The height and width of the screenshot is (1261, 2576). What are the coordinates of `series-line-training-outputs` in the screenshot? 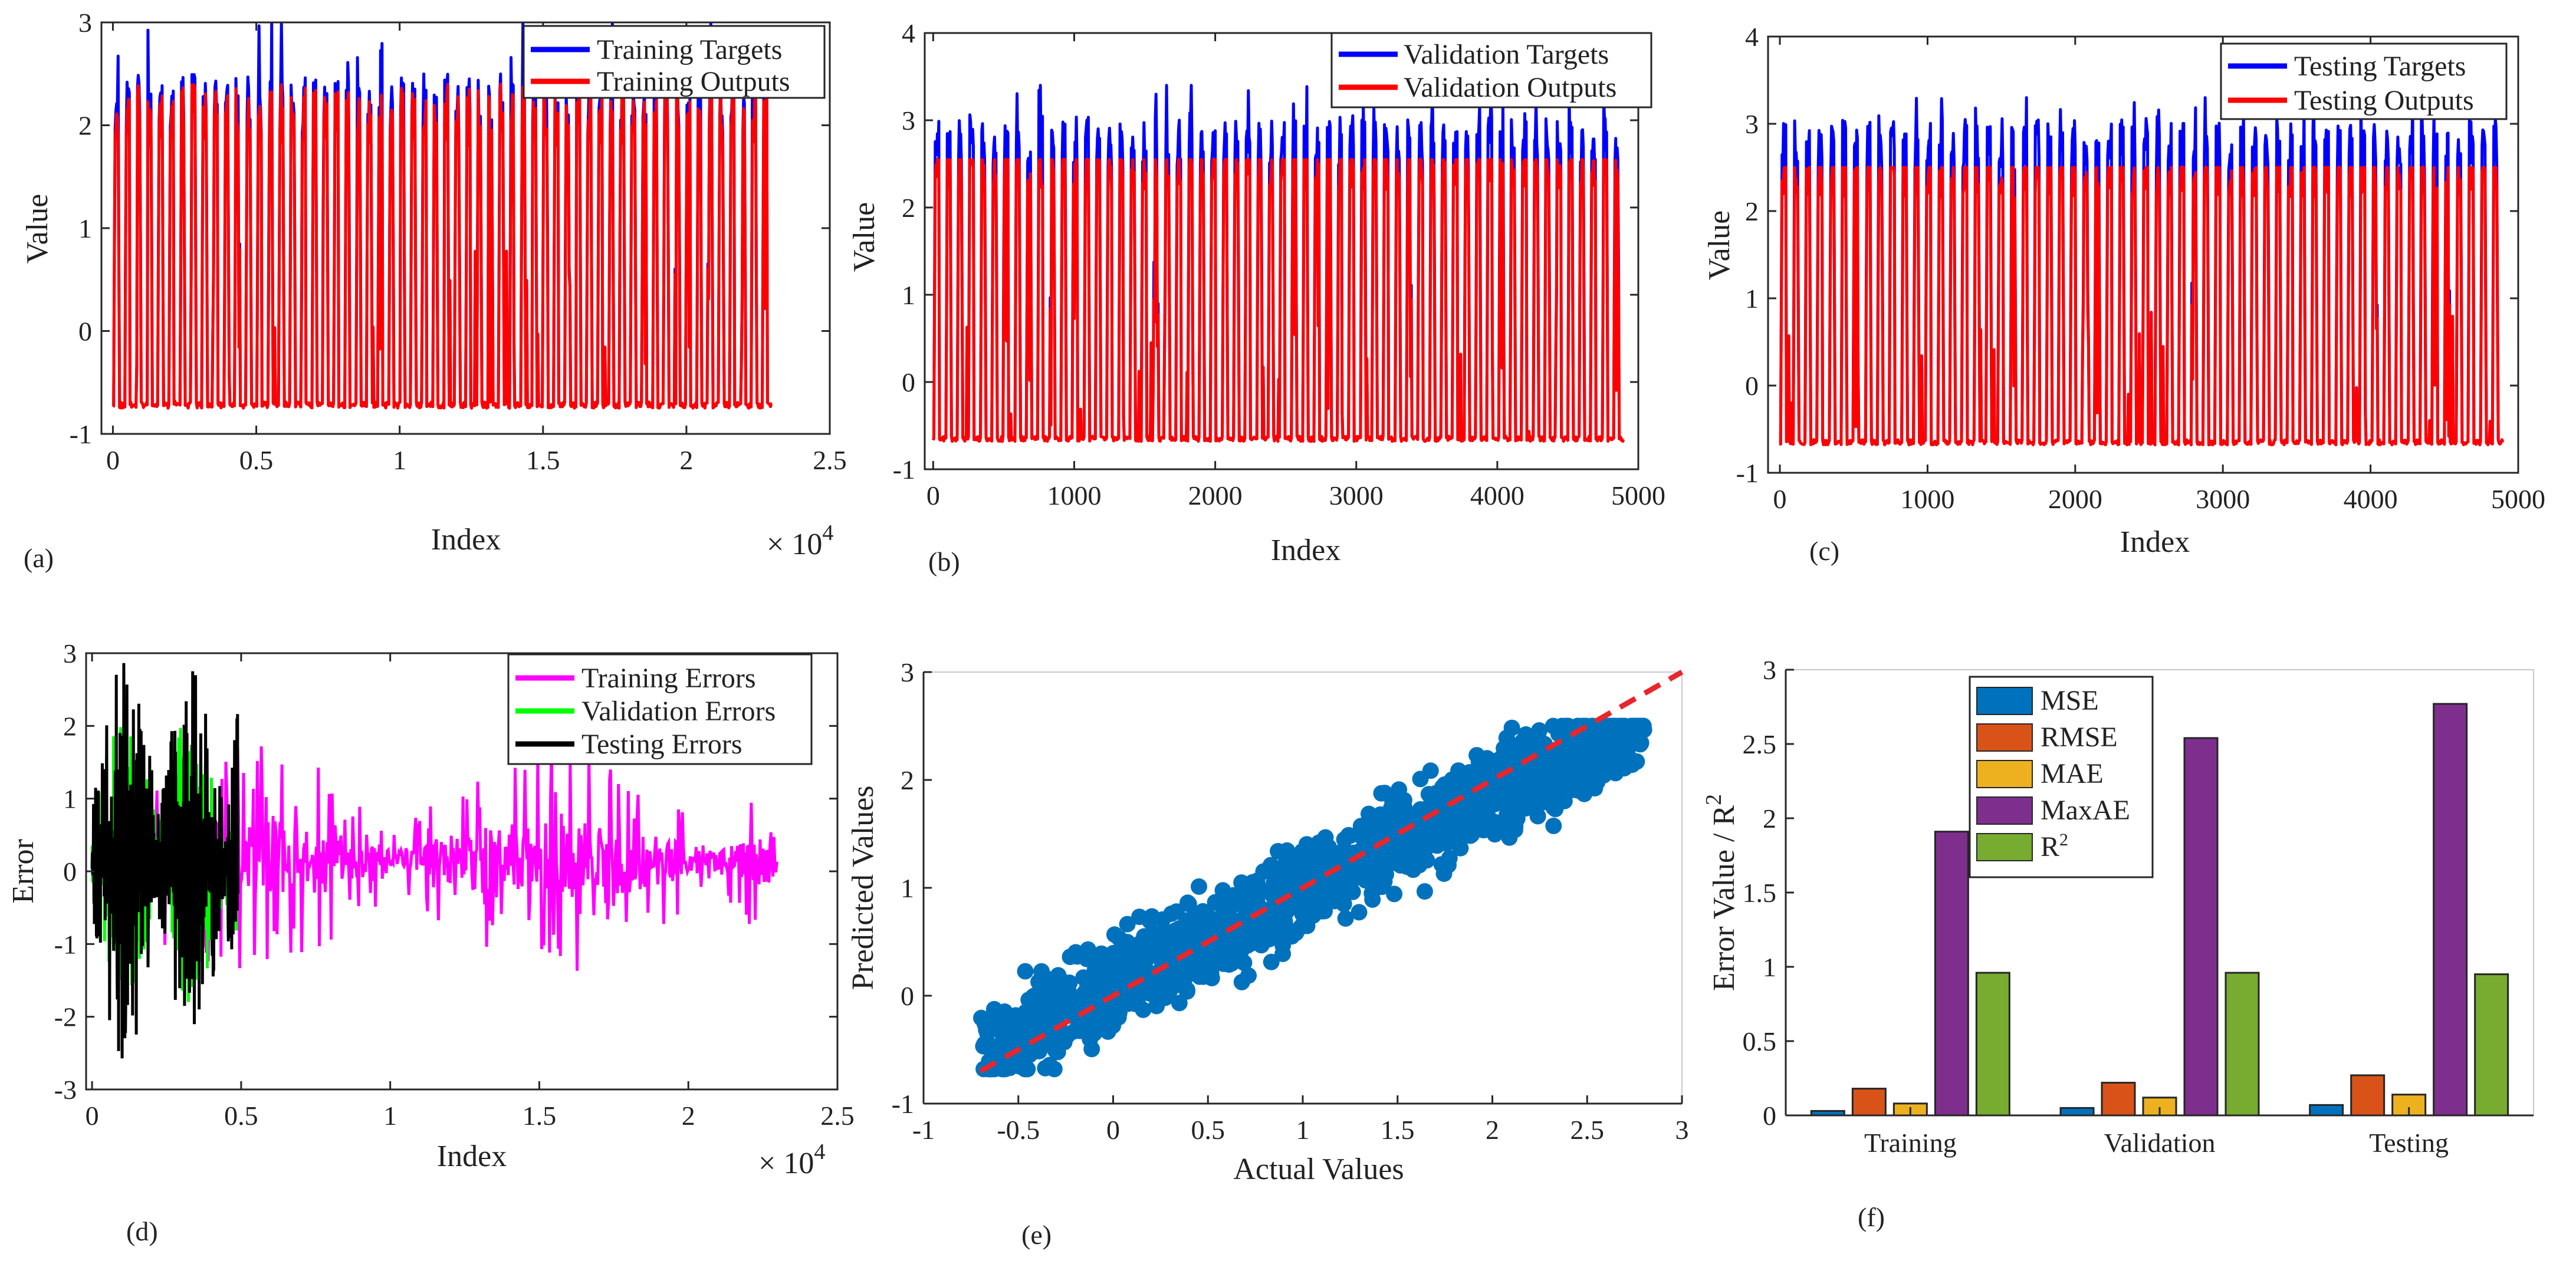 It's located at (442, 246).